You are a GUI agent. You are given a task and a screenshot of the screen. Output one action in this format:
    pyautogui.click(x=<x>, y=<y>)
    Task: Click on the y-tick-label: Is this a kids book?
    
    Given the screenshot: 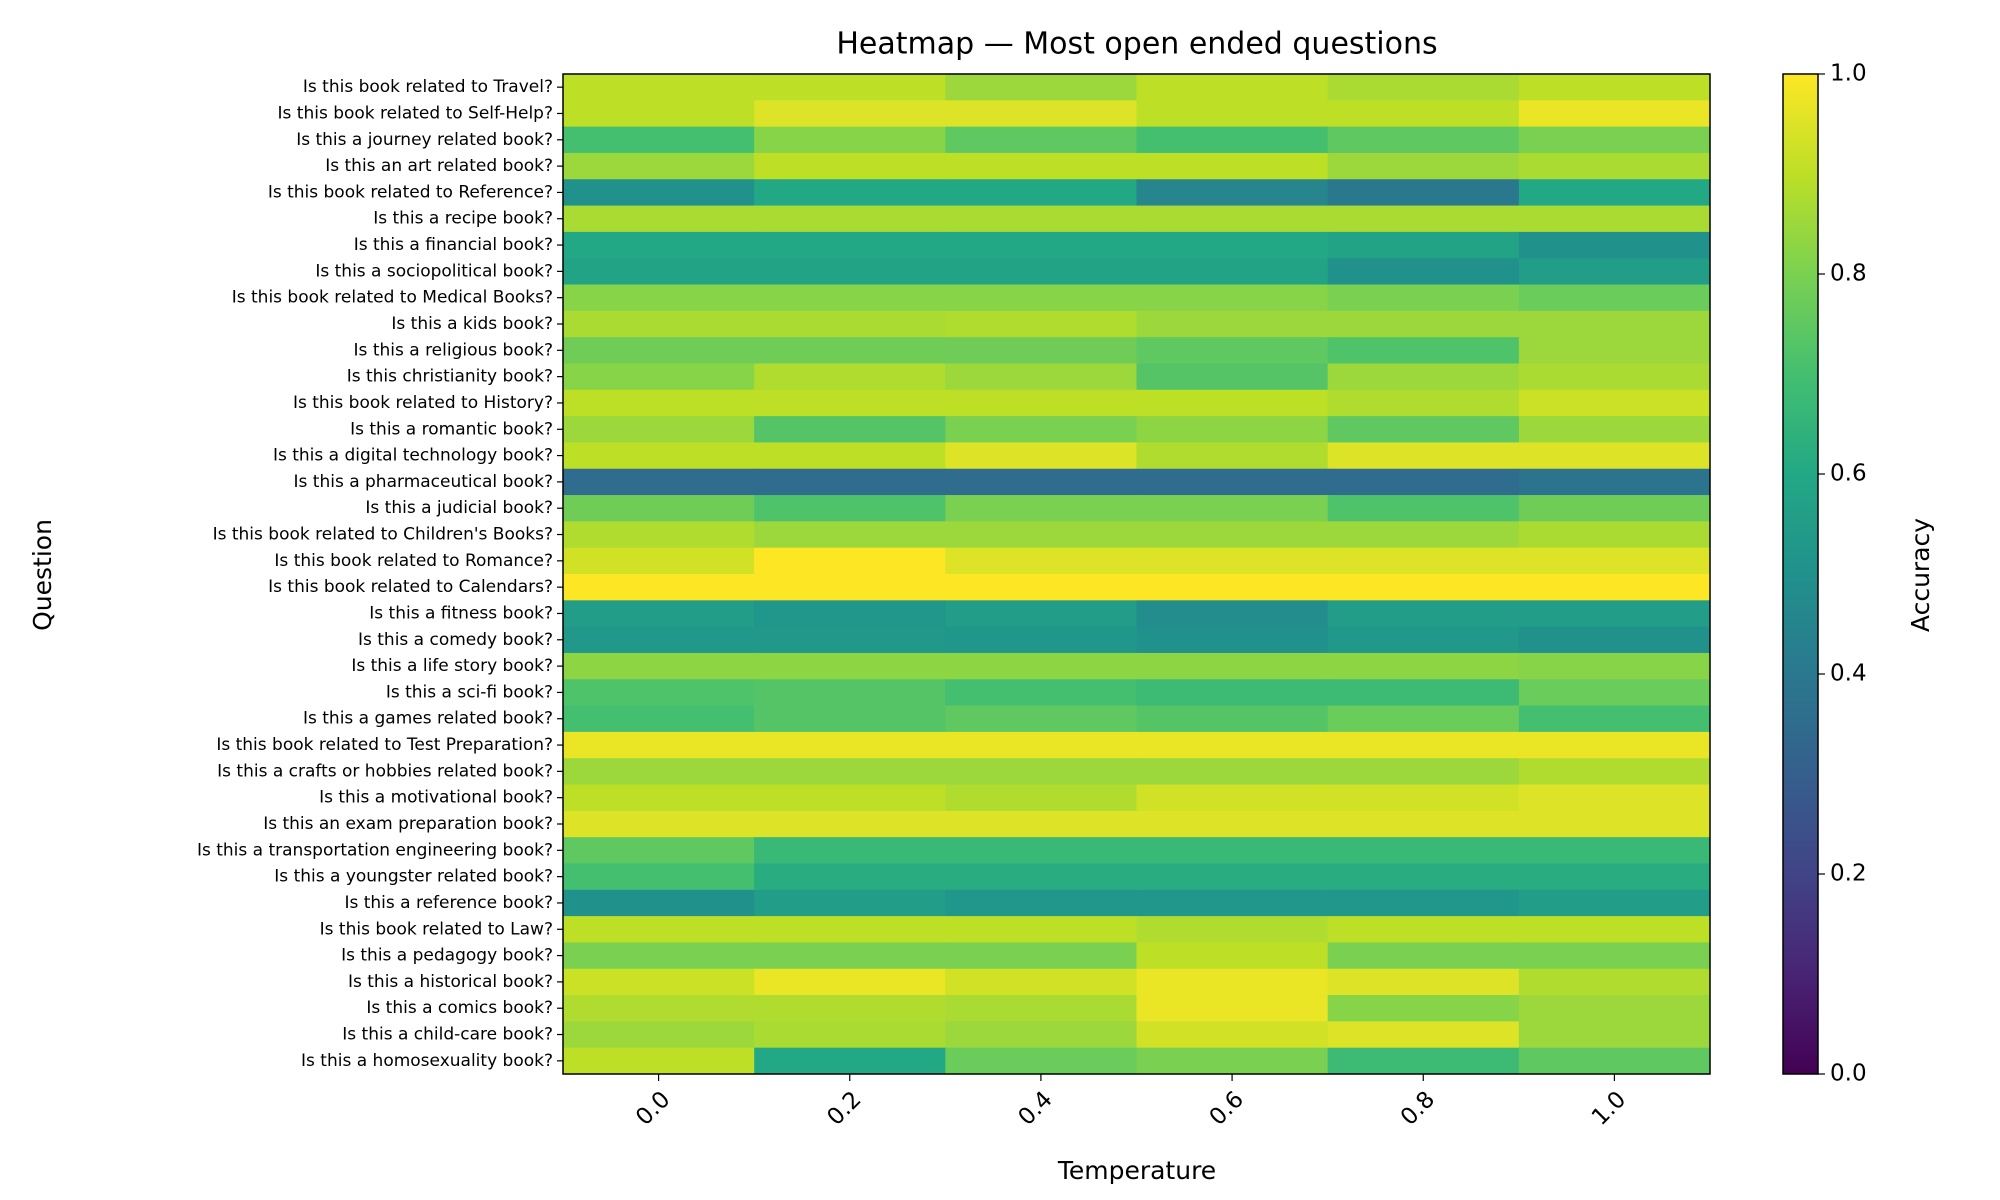 What is the action you would take?
    pyautogui.click(x=472, y=324)
    